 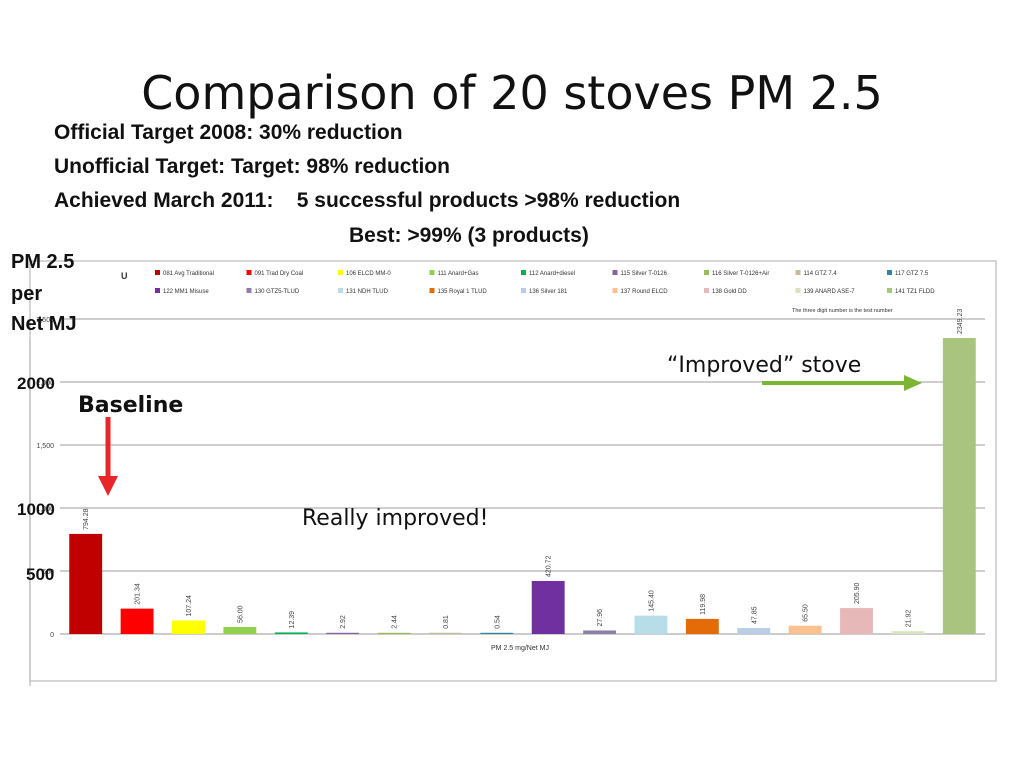 I want to click on unofficial-target-text: Unofficial Target: Target: 98% reduction, so click(x=252, y=166).